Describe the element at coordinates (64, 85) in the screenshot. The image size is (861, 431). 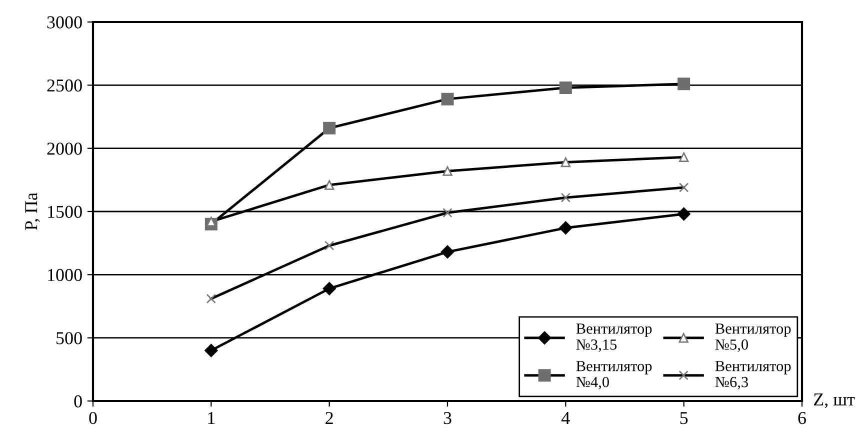
I see `y-tick-label: 2500` at that location.